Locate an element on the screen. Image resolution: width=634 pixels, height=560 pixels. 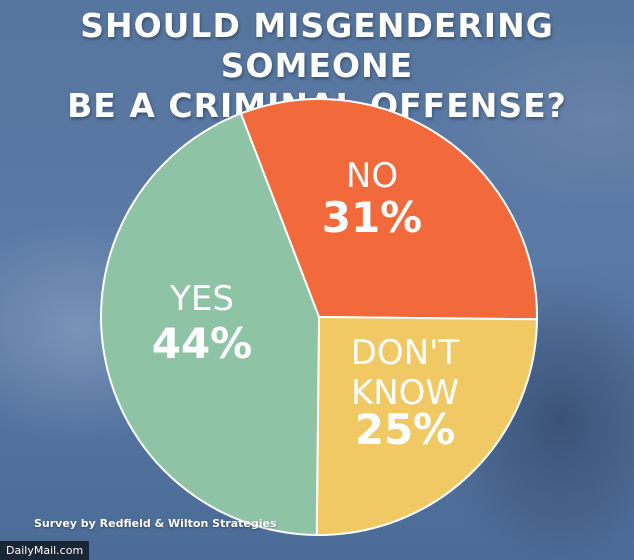
title-line-1: SHOULD MISGENDERING SOMEONE is located at coordinates (317, 45).